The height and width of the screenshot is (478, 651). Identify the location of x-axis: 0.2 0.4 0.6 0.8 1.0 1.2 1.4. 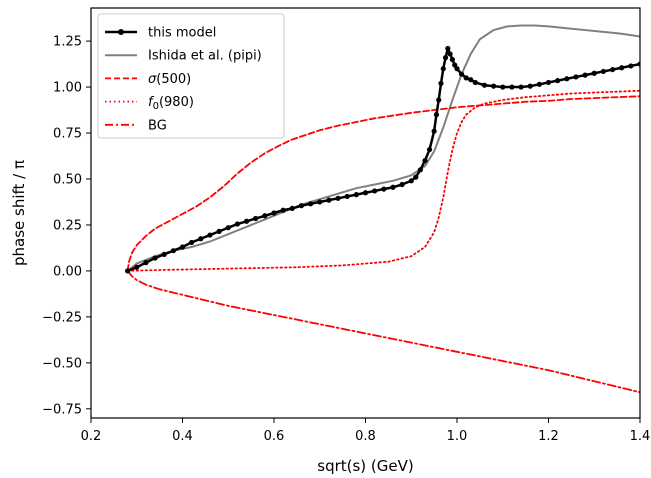
(366, 431).